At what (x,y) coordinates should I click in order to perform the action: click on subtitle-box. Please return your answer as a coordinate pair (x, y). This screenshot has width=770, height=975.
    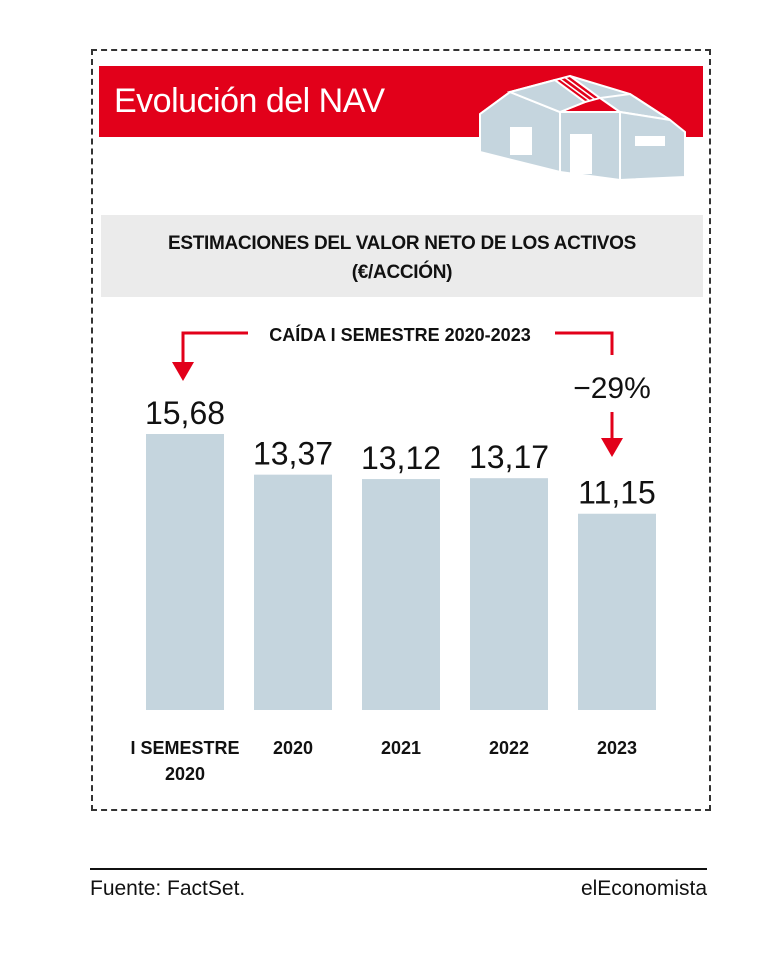
    Looking at the image, I should click on (402, 256).